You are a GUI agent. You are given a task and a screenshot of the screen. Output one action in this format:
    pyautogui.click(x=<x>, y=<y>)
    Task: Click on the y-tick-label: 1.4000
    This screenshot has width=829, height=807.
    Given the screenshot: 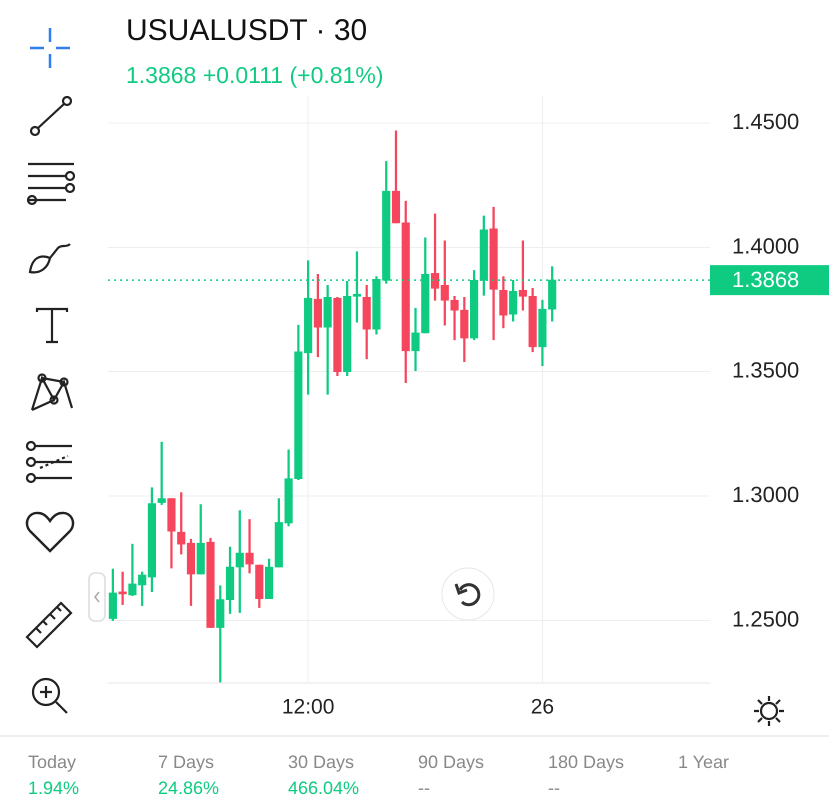 What is the action you would take?
    pyautogui.click(x=766, y=245)
    